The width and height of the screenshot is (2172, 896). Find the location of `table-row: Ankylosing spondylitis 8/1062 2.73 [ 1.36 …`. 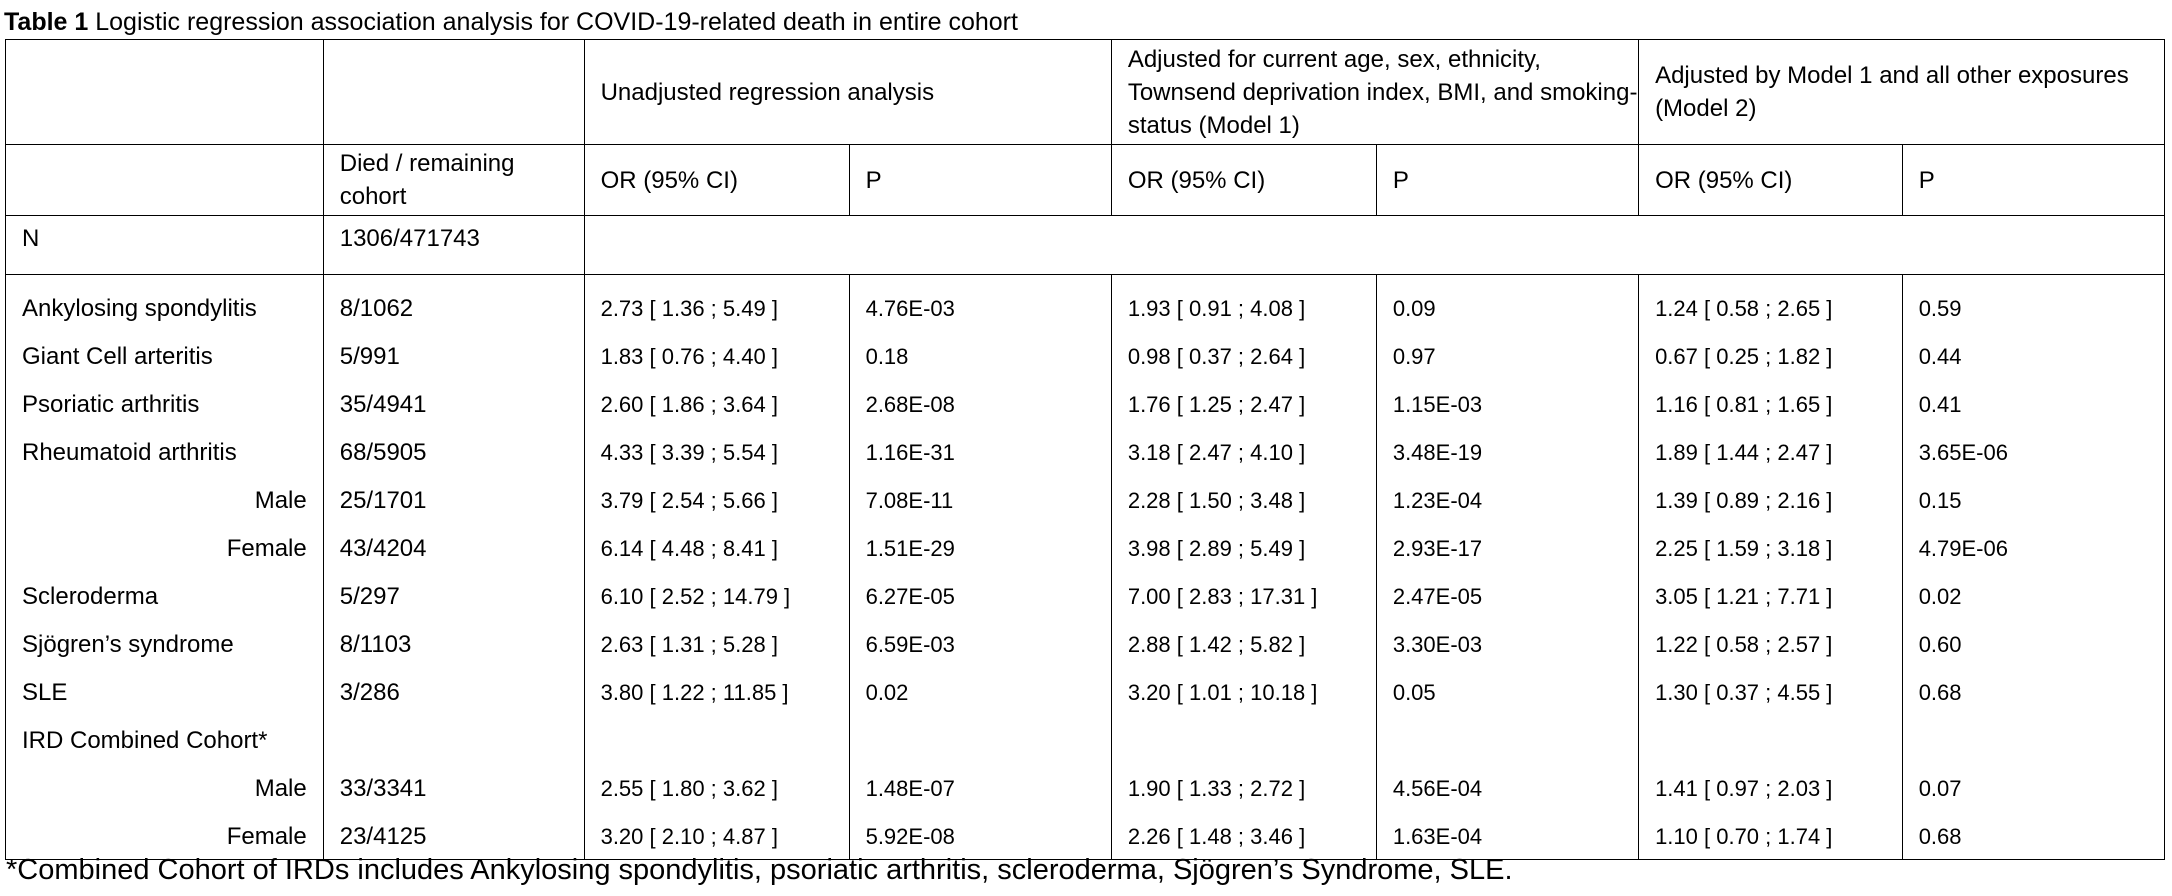

table-row: Ankylosing spondylitis 8/1062 2.73 [ 1.36 … is located at coordinates (1085, 302).